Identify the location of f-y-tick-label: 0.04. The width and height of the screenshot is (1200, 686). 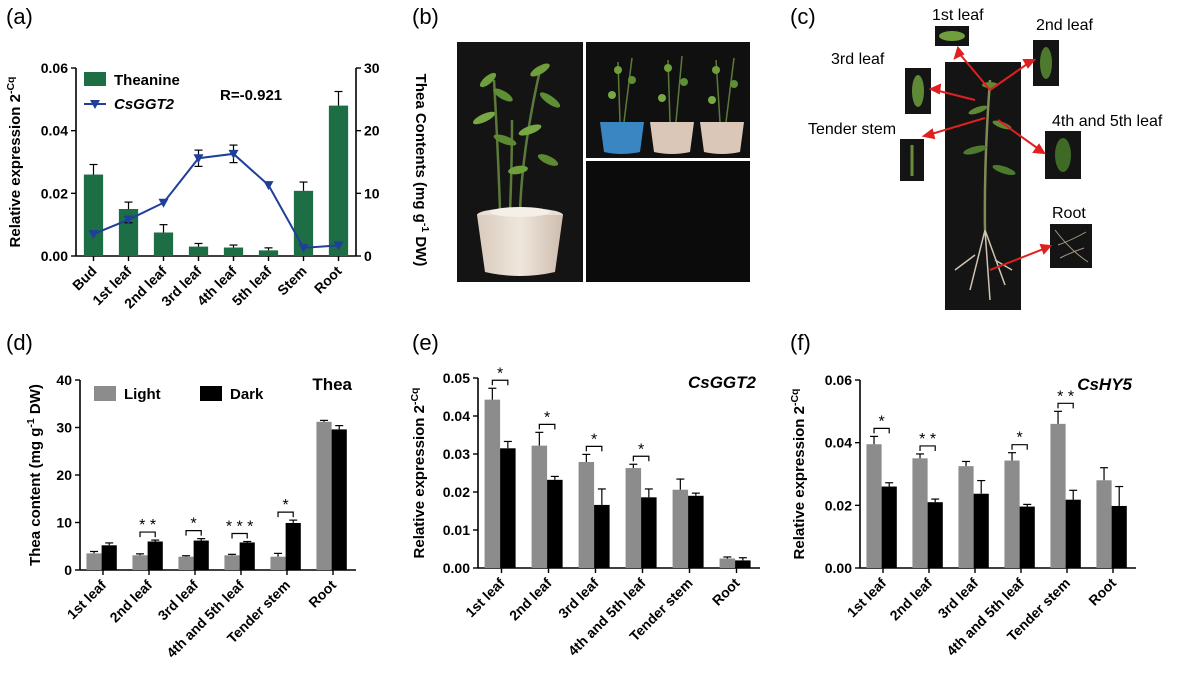
(838, 443).